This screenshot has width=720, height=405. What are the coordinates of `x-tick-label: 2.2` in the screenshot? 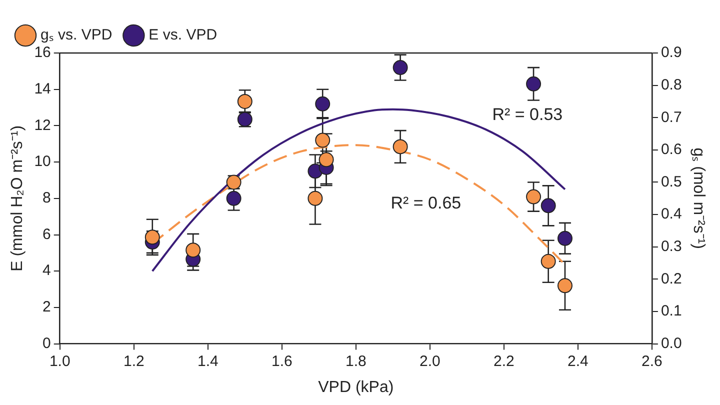 It's located at (504, 361).